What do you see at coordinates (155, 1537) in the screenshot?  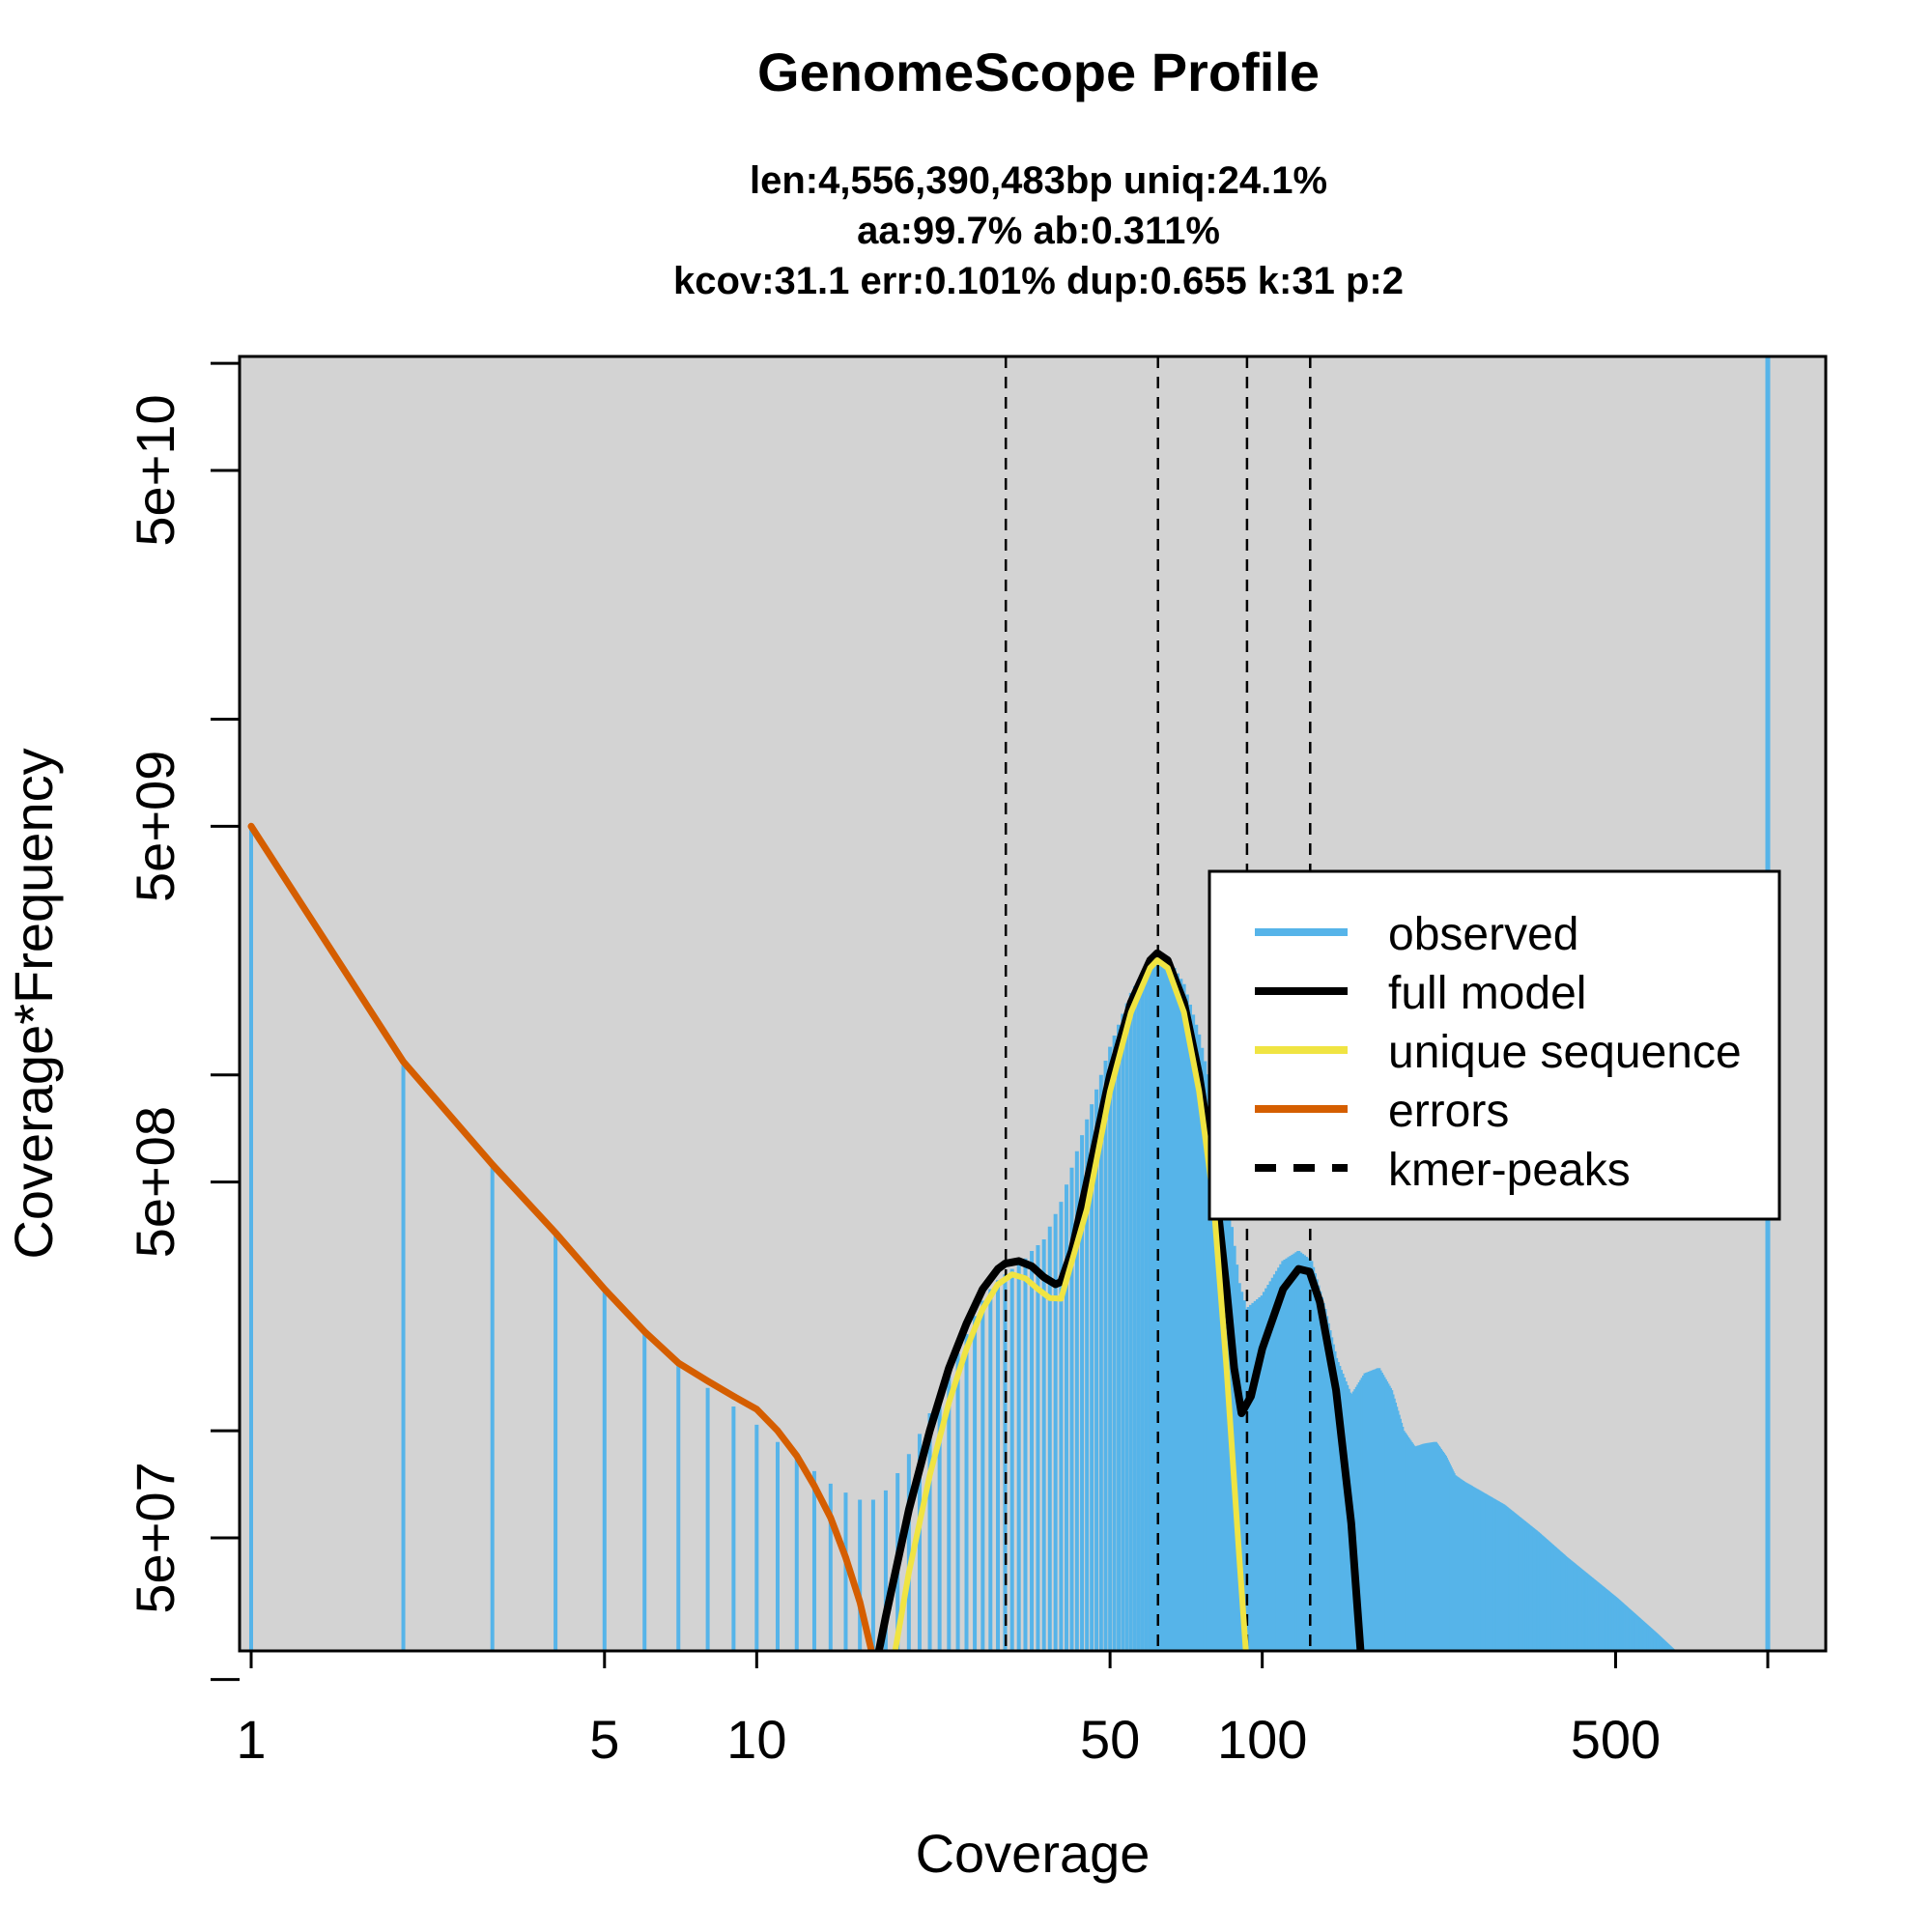 I see `y-tick-label: 5e+07` at bounding box center [155, 1537].